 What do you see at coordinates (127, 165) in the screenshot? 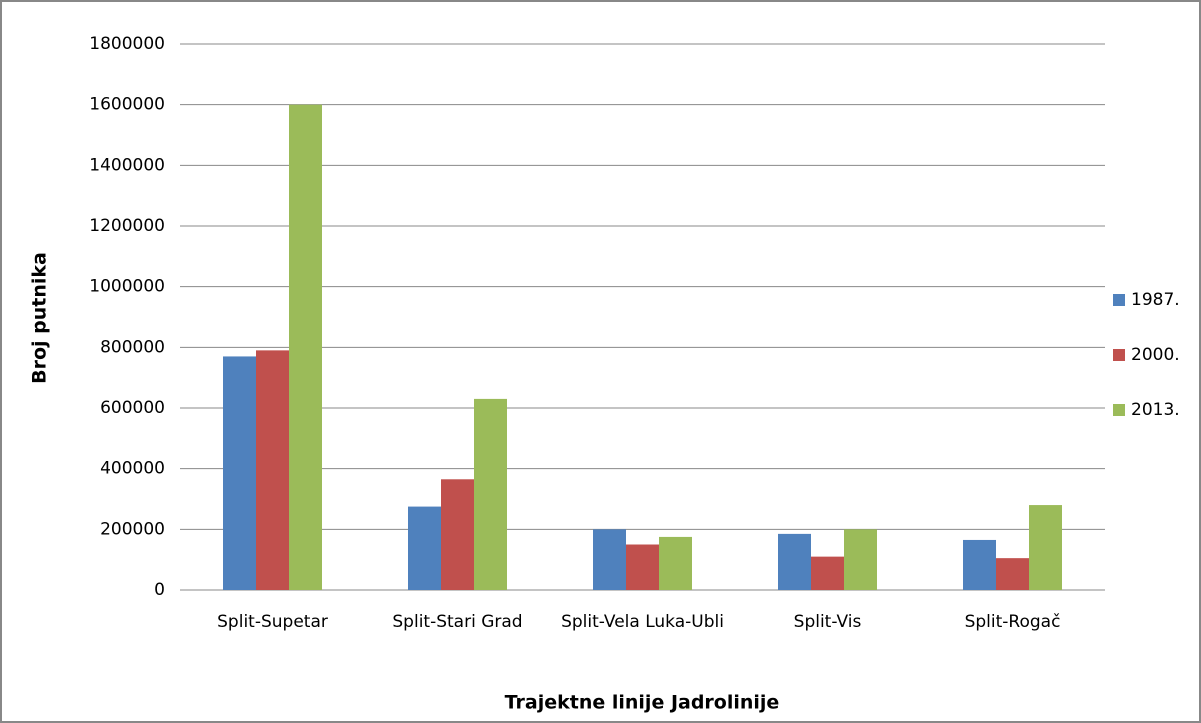
I see `y-tick-label: 1400000` at bounding box center [127, 165].